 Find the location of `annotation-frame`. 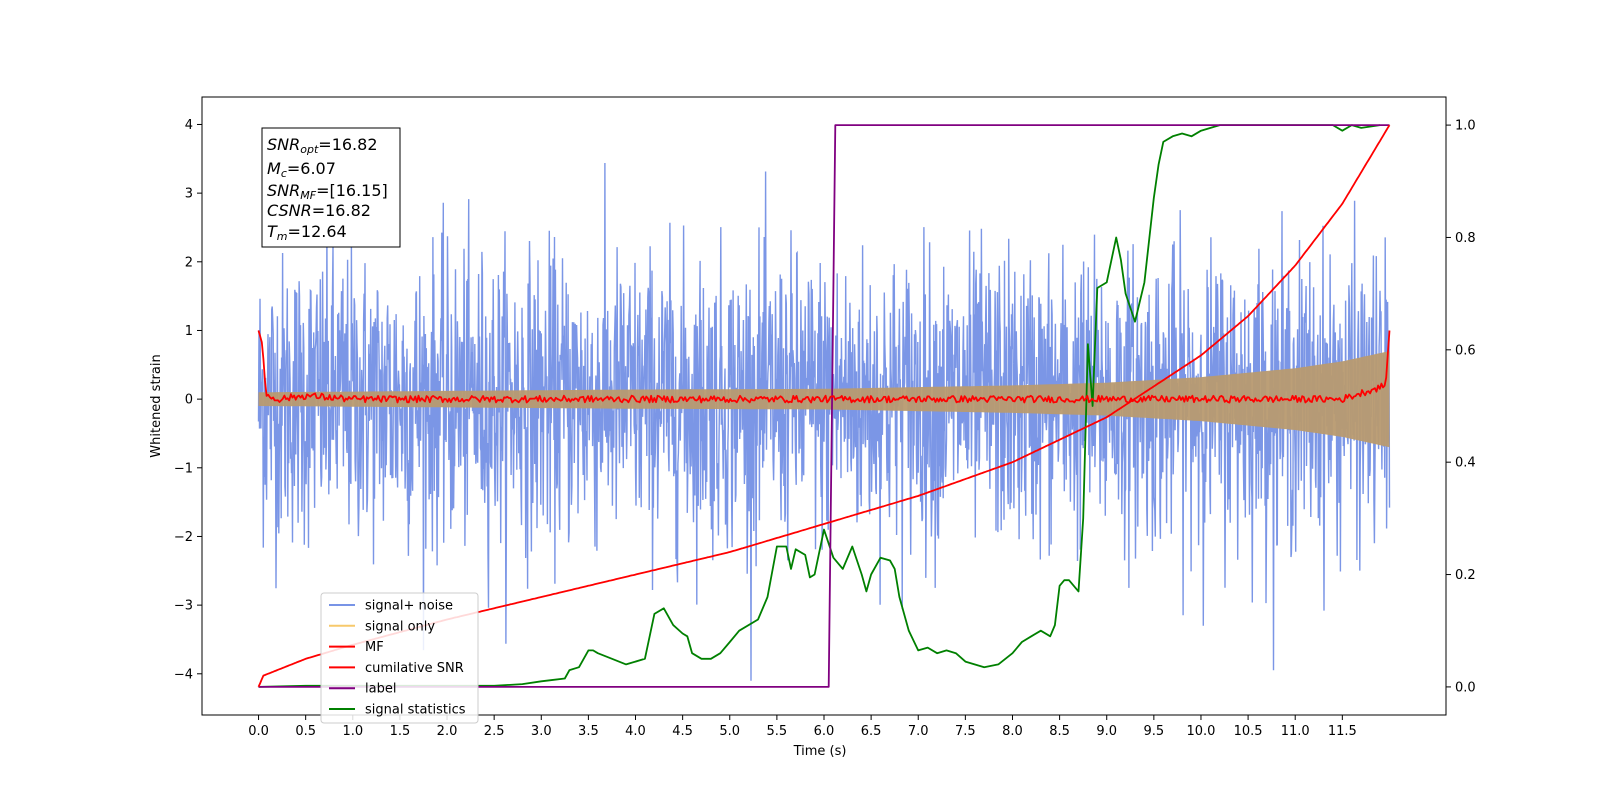

annotation-frame is located at coordinates (331, 187).